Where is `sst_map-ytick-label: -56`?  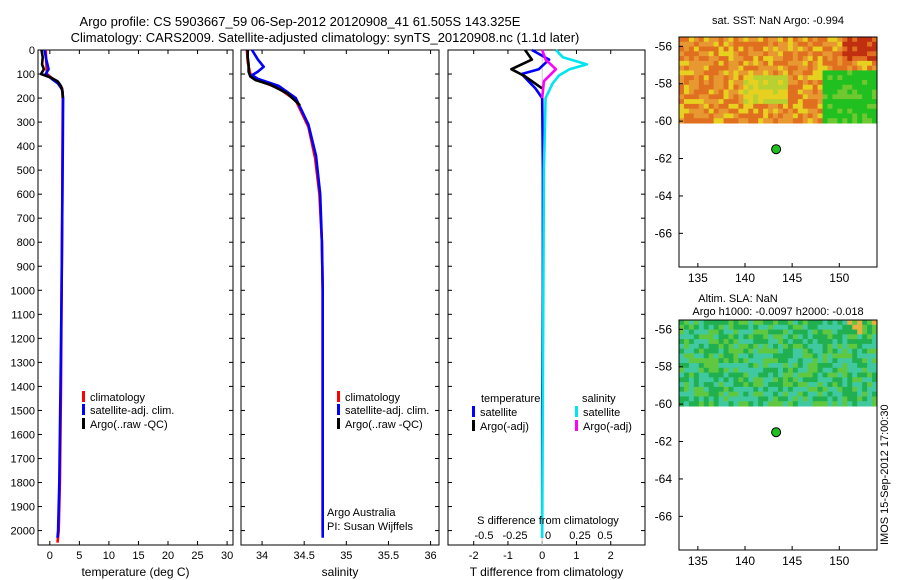
sst_map-ytick-label: -56 is located at coordinates (664, 46).